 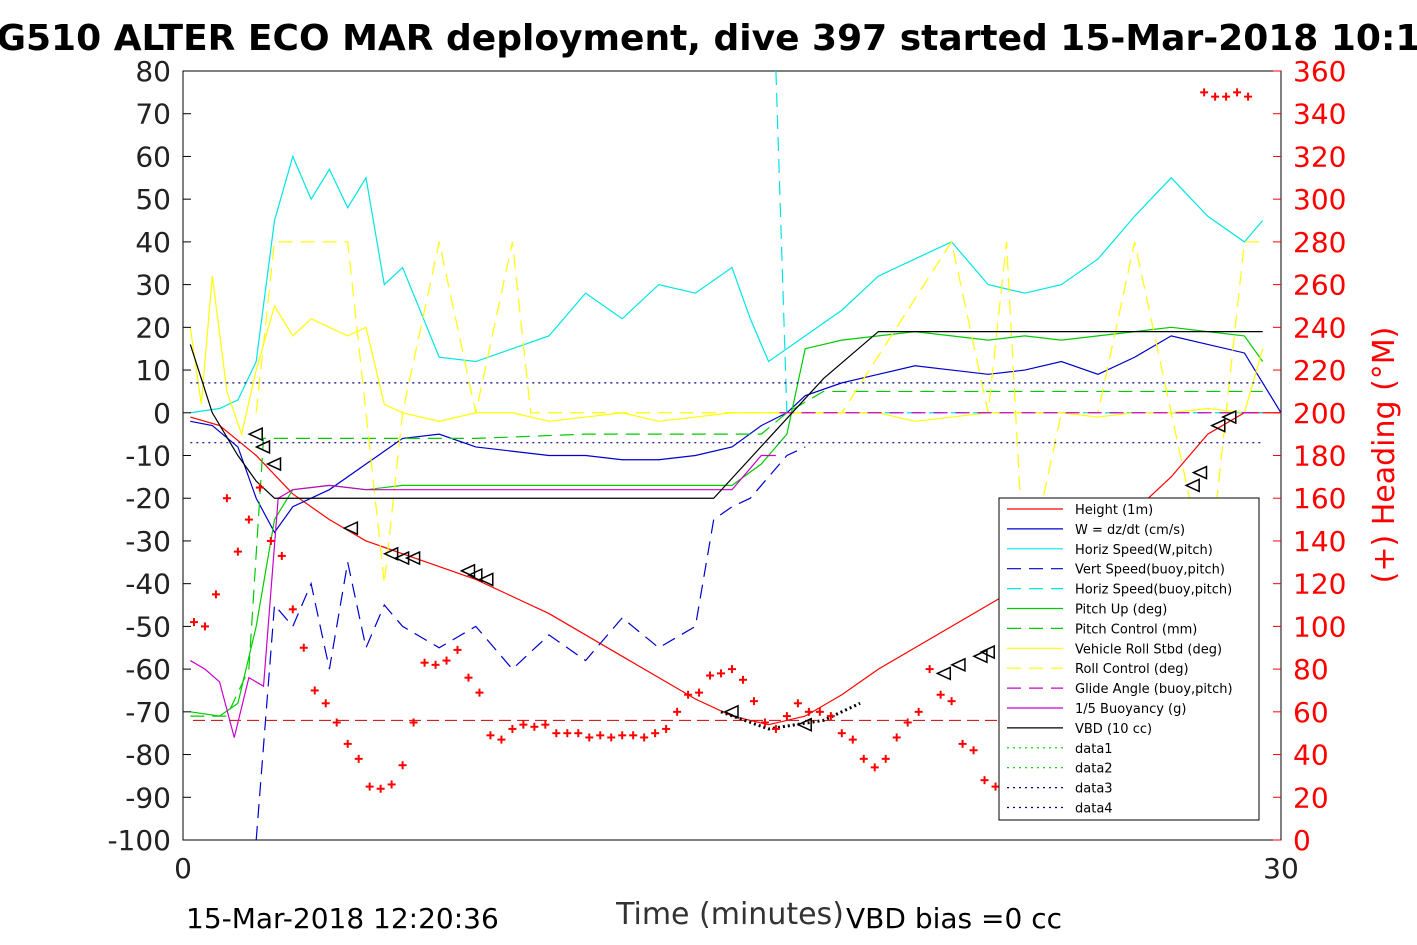 What do you see at coordinates (1080, 510) in the screenshot?
I see `legend-entry-height: Height (1m)` at bounding box center [1080, 510].